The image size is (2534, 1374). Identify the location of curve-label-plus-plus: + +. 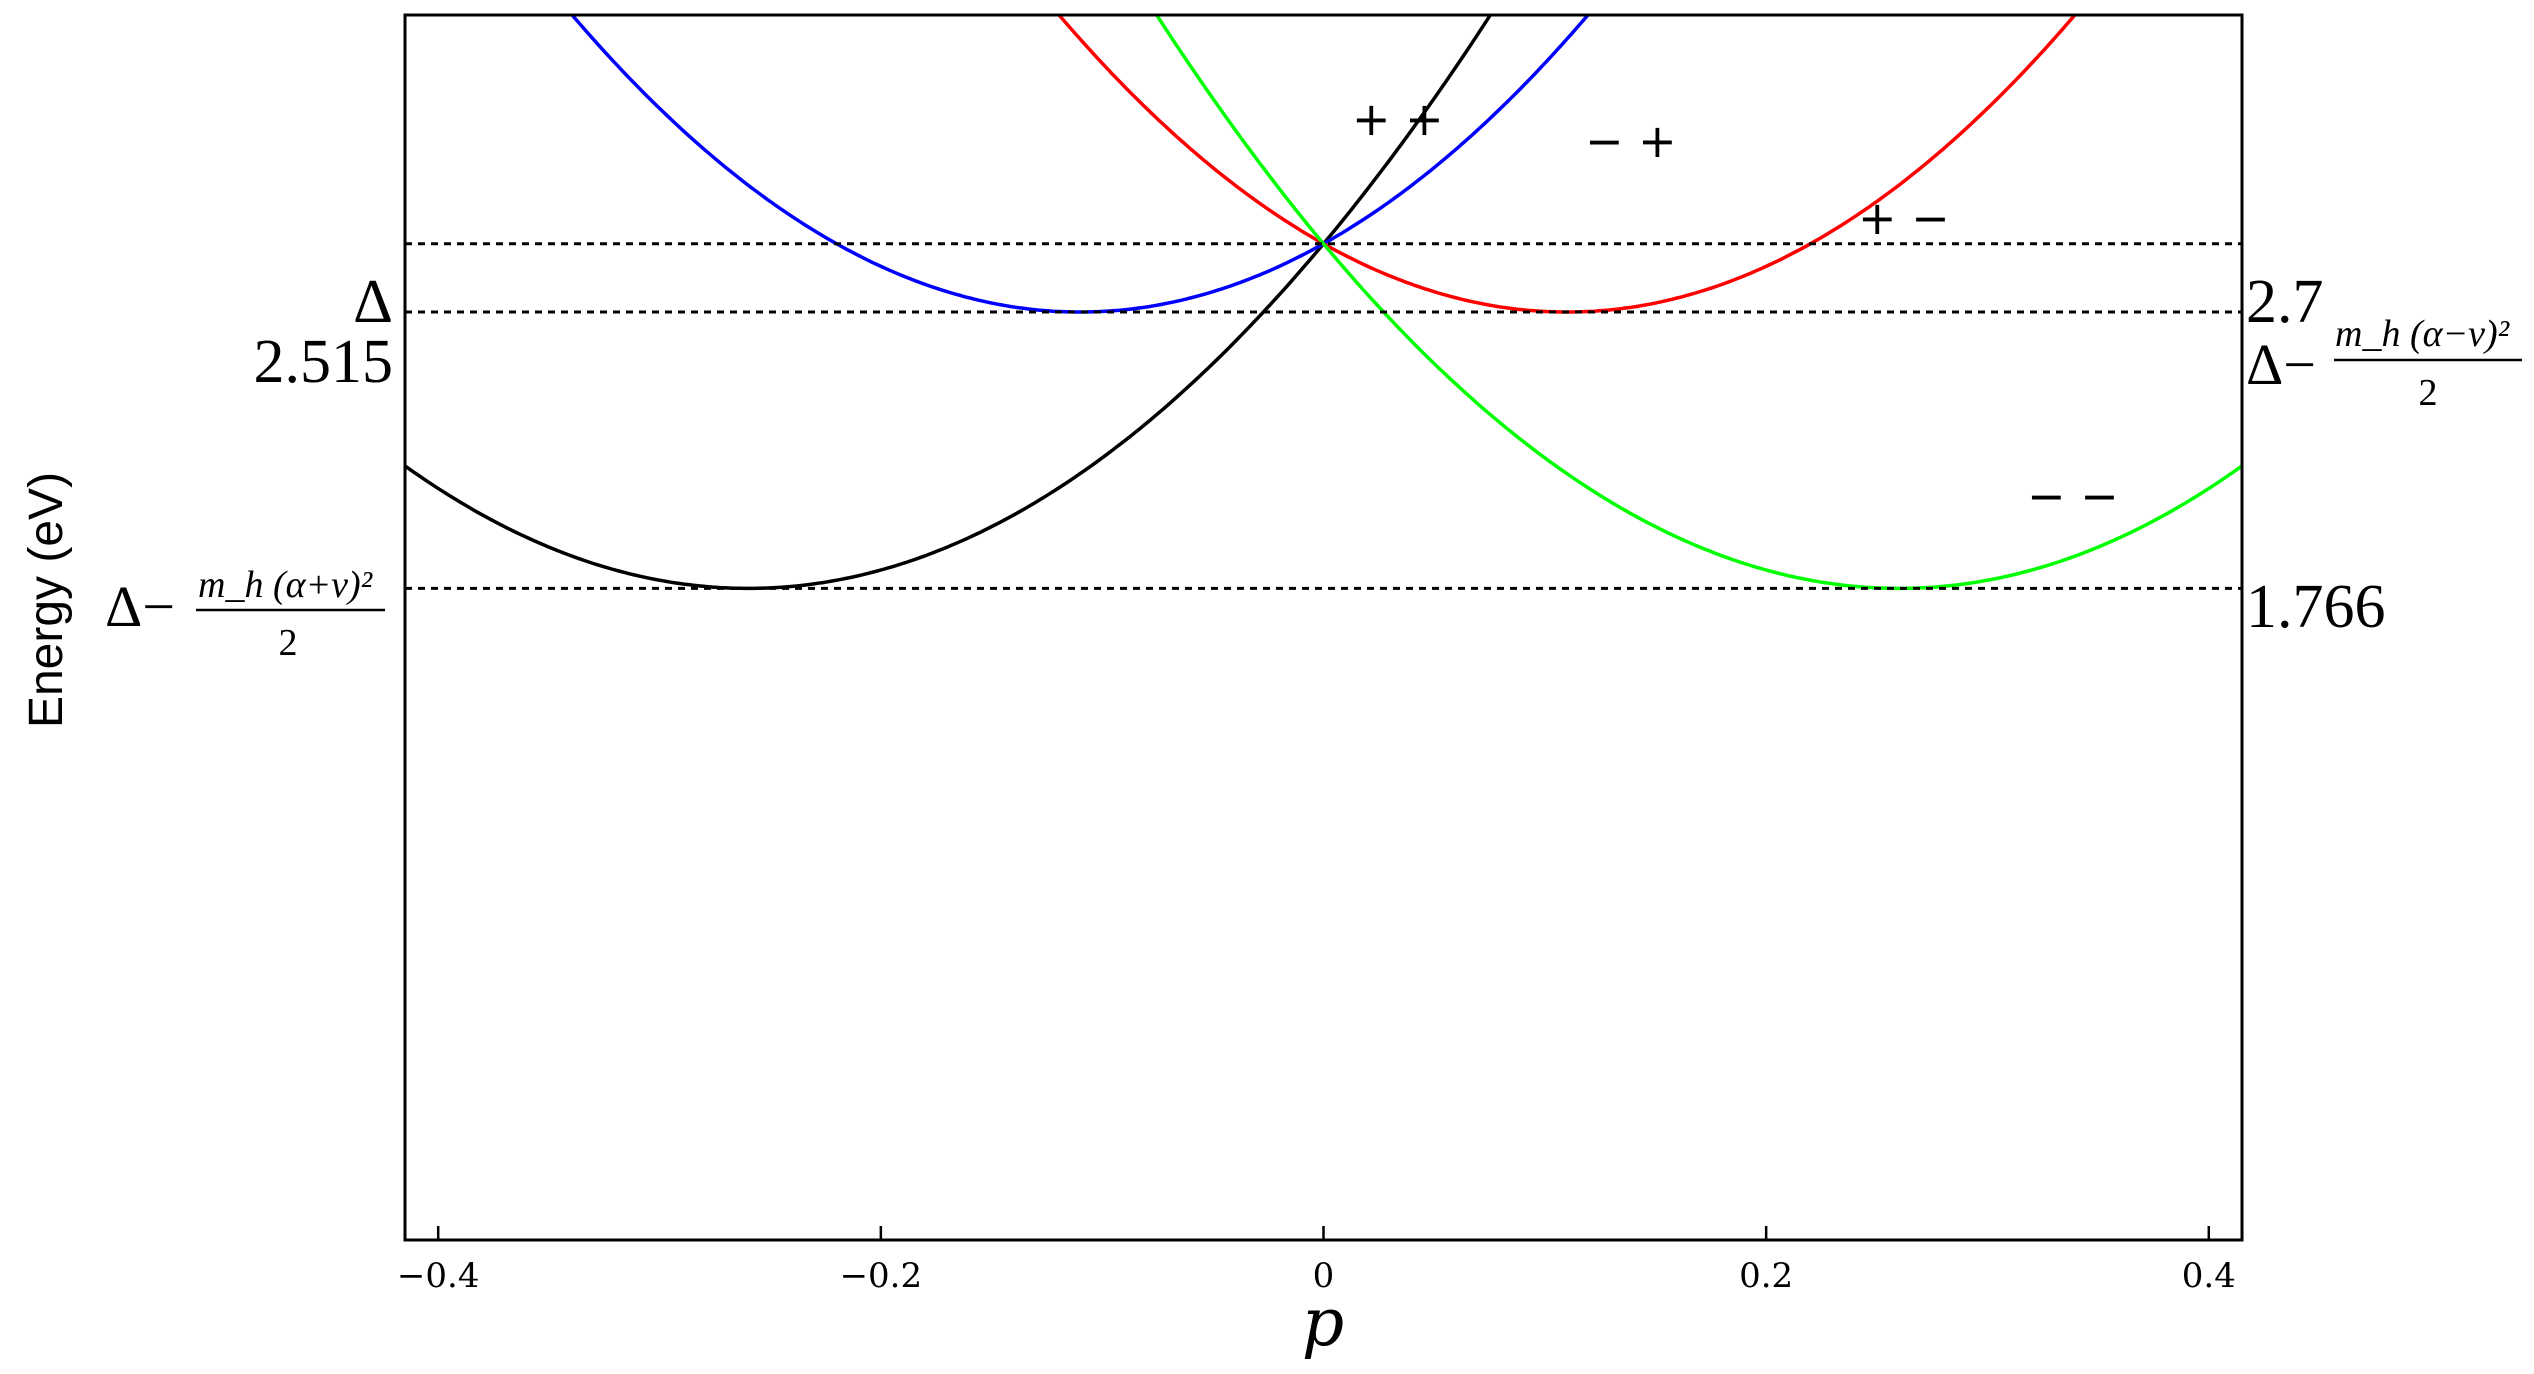
(1398, 119).